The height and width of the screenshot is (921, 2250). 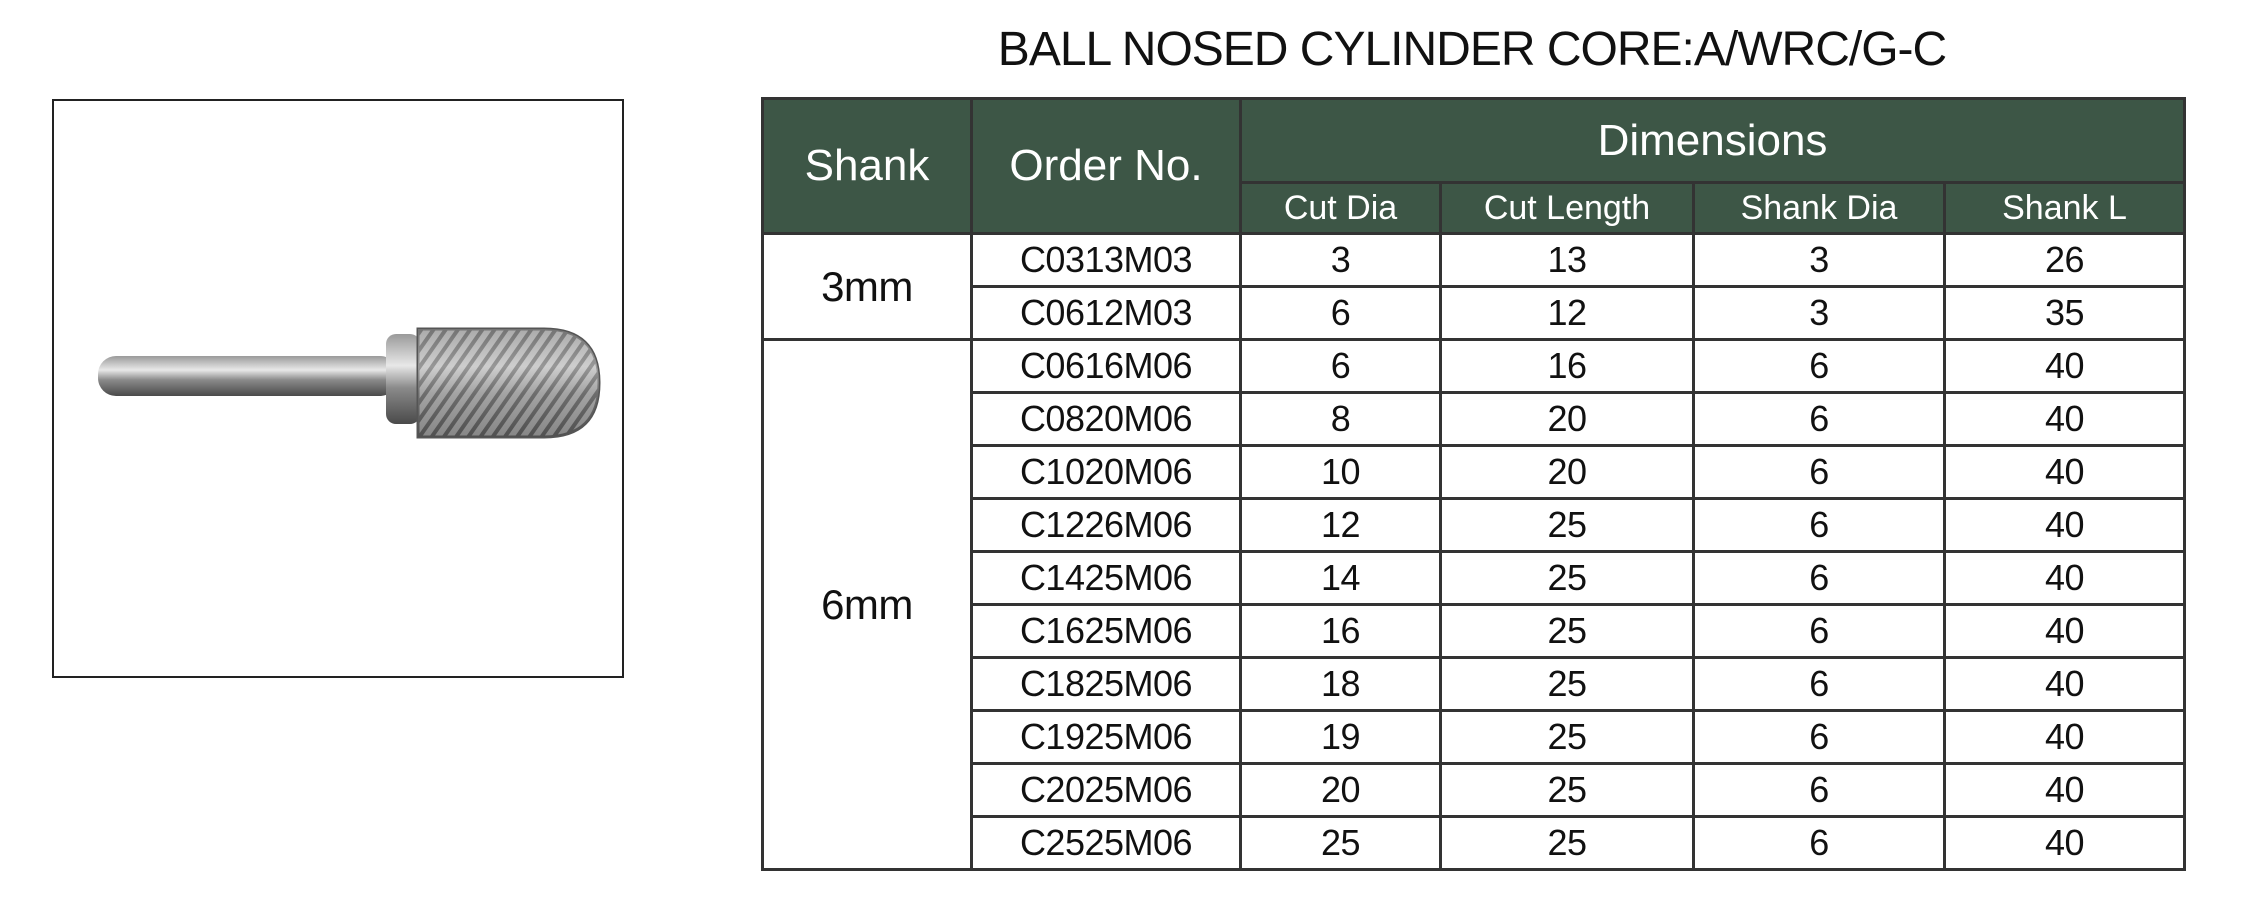 I want to click on cut-dia-cell: 12, so click(x=1340, y=525).